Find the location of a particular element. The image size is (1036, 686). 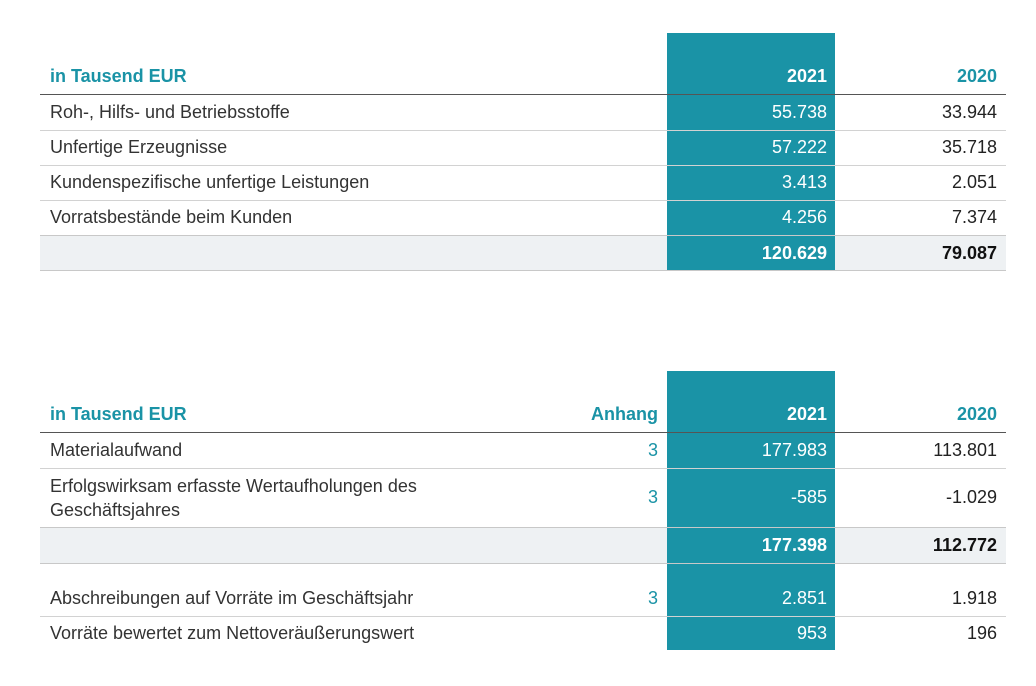

value-2020: 1.918 is located at coordinates (974, 598).